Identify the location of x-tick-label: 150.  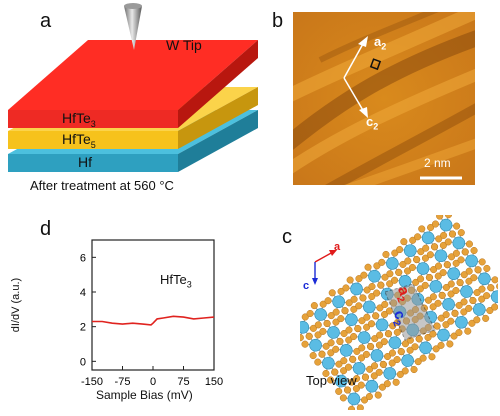
(214, 382).